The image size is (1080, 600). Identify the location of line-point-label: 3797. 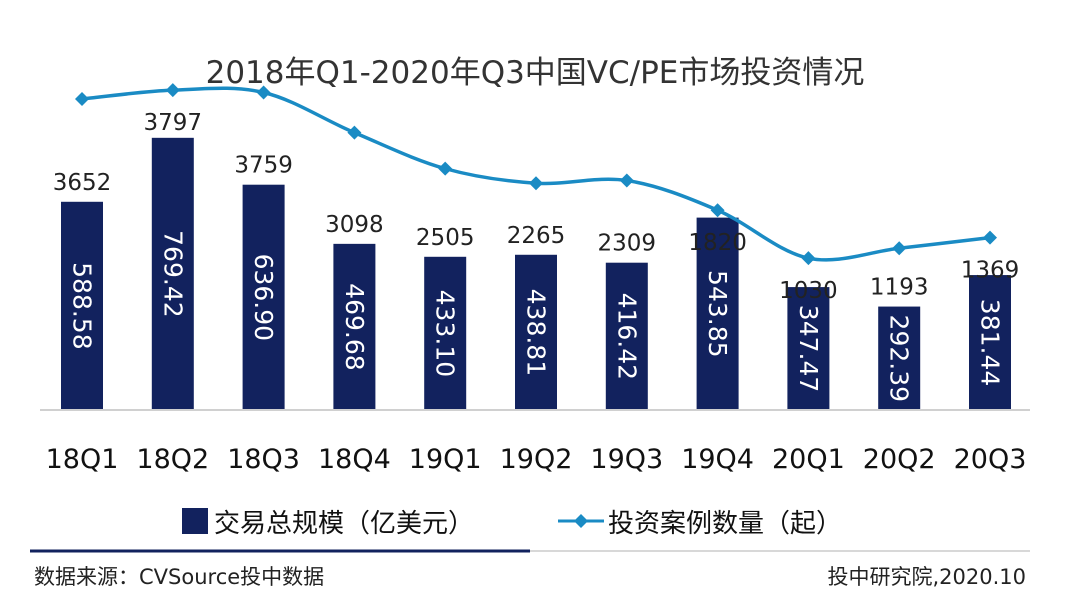
(173, 123).